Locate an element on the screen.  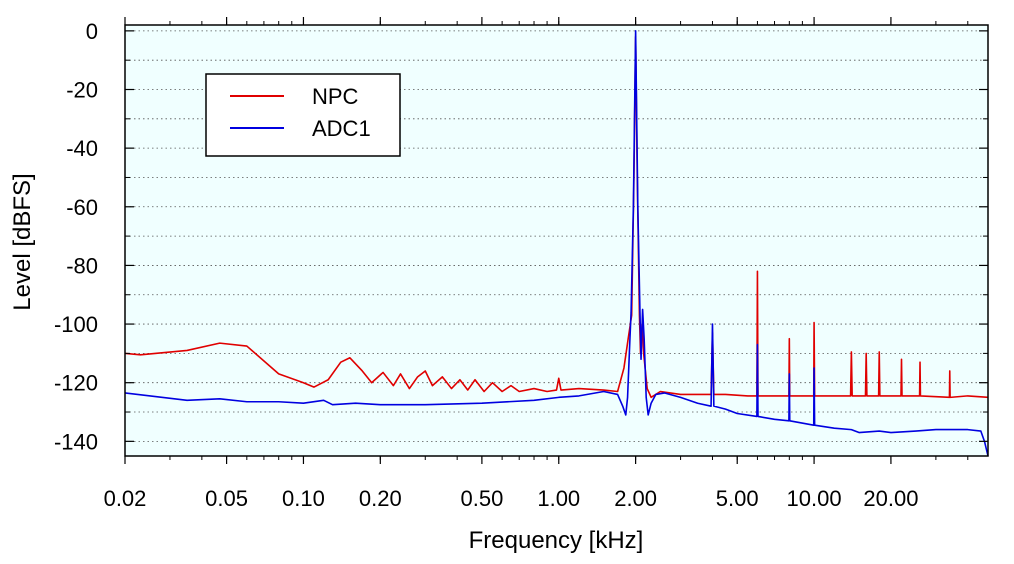
x-tick-label: 0.02 is located at coordinates (125, 498).